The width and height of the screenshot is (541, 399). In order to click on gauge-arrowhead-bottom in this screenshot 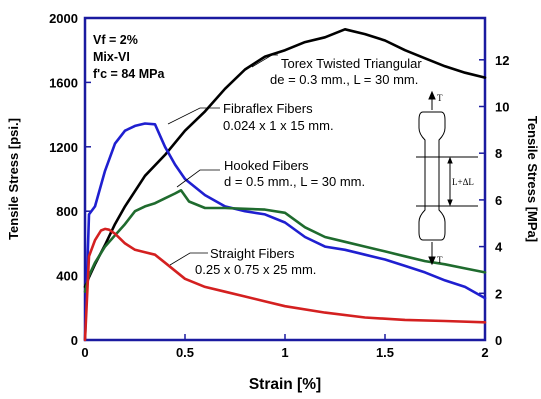, I will do `click(450, 203)`.